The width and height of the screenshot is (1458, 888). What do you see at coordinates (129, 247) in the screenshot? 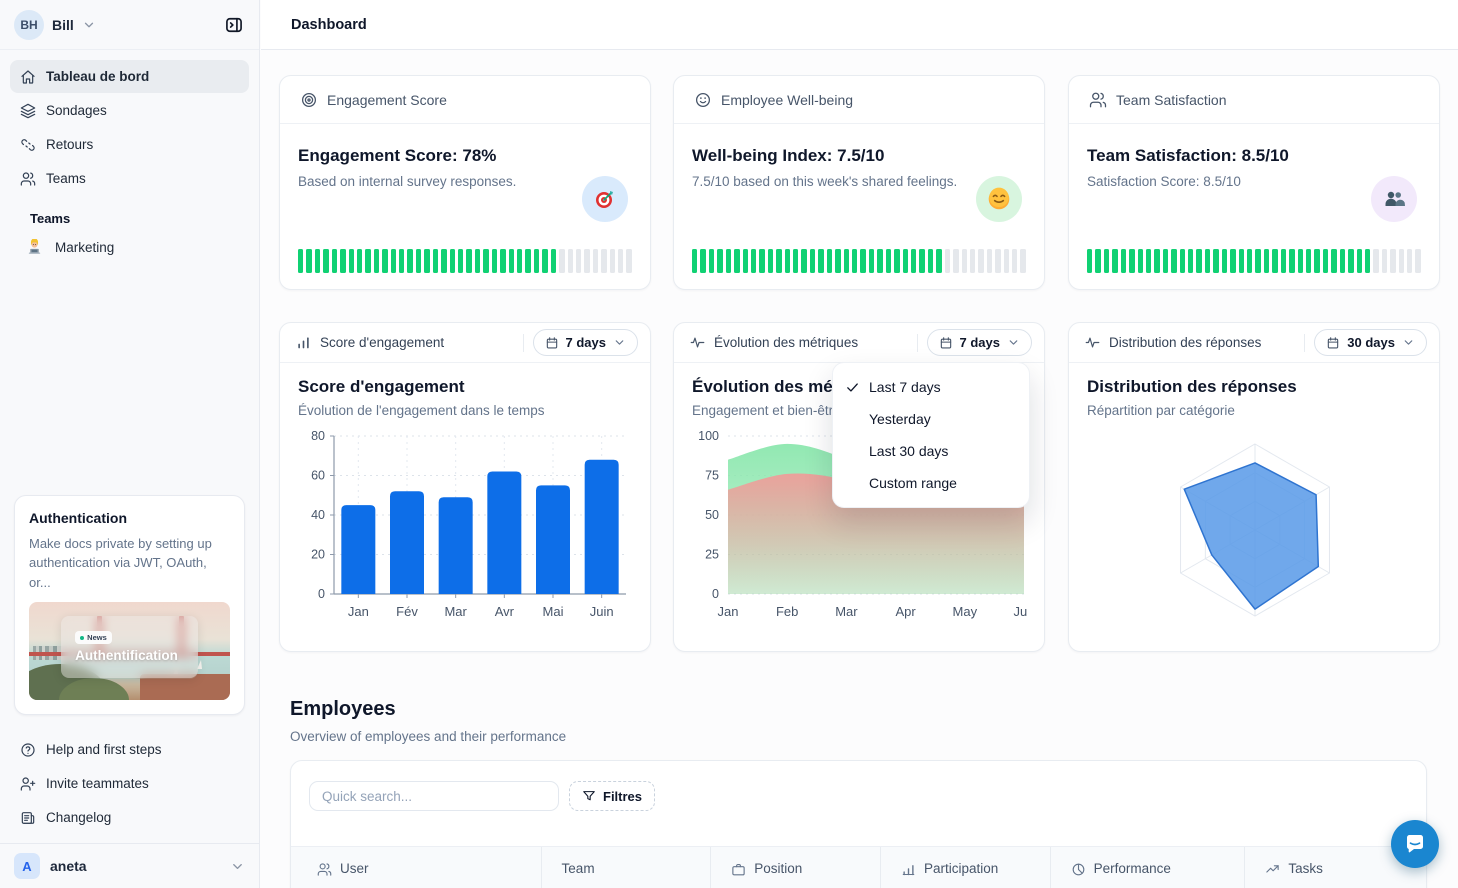
I see `sidebar-item-marketing: Marketing` at bounding box center [129, 247].